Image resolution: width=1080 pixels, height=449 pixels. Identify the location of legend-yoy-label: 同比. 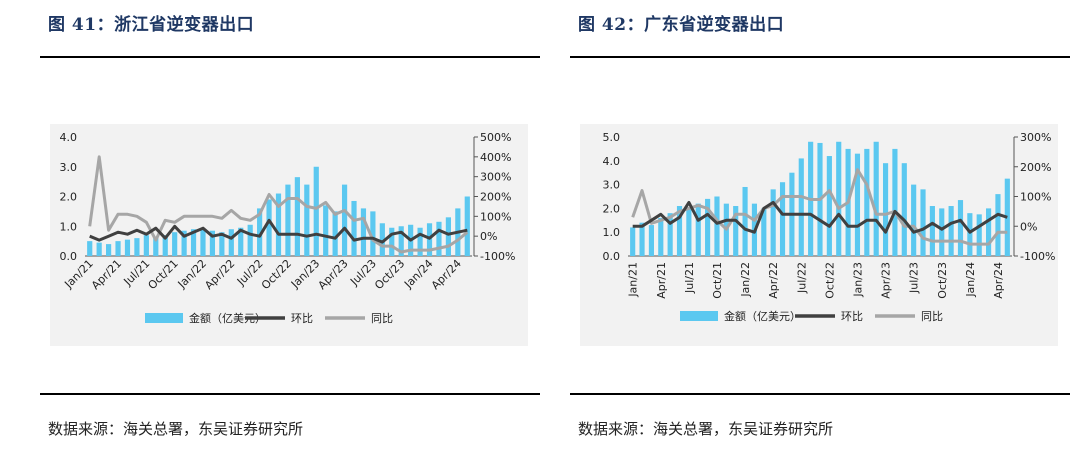
(382, 318).